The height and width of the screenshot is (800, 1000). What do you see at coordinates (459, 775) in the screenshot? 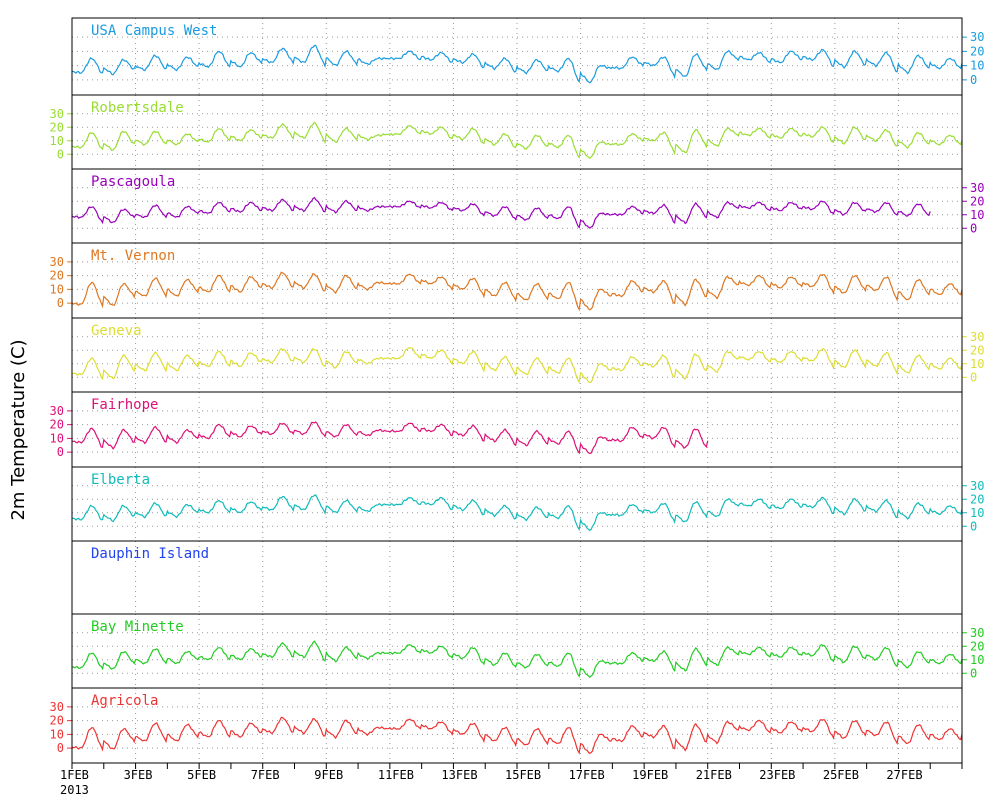
I see `x-tick-label: 13FEB` at bounding box center [459, 775].